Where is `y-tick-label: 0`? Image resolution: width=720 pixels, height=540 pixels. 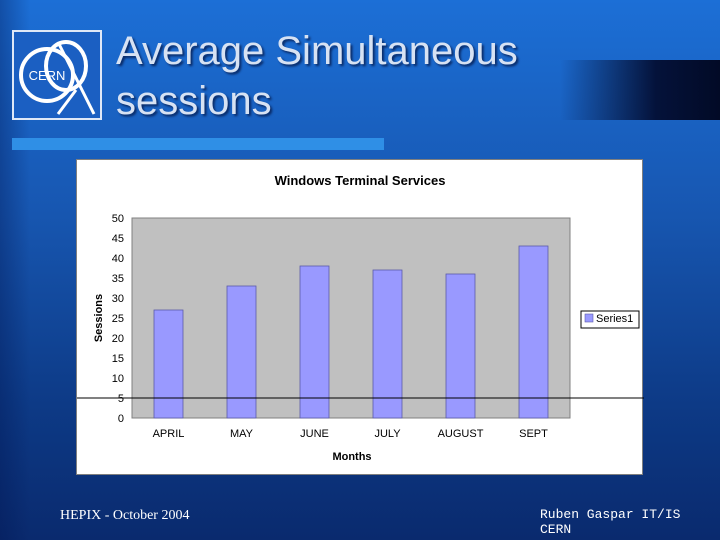
y-tick-label: 0 is located at coordinates (121, 419).